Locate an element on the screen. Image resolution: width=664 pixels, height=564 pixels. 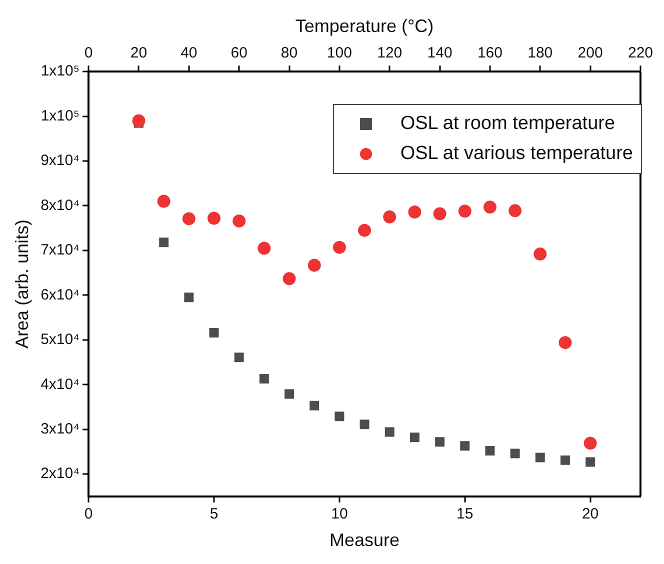
x2-tick-label: 180 is located at coordinates (540, 53).